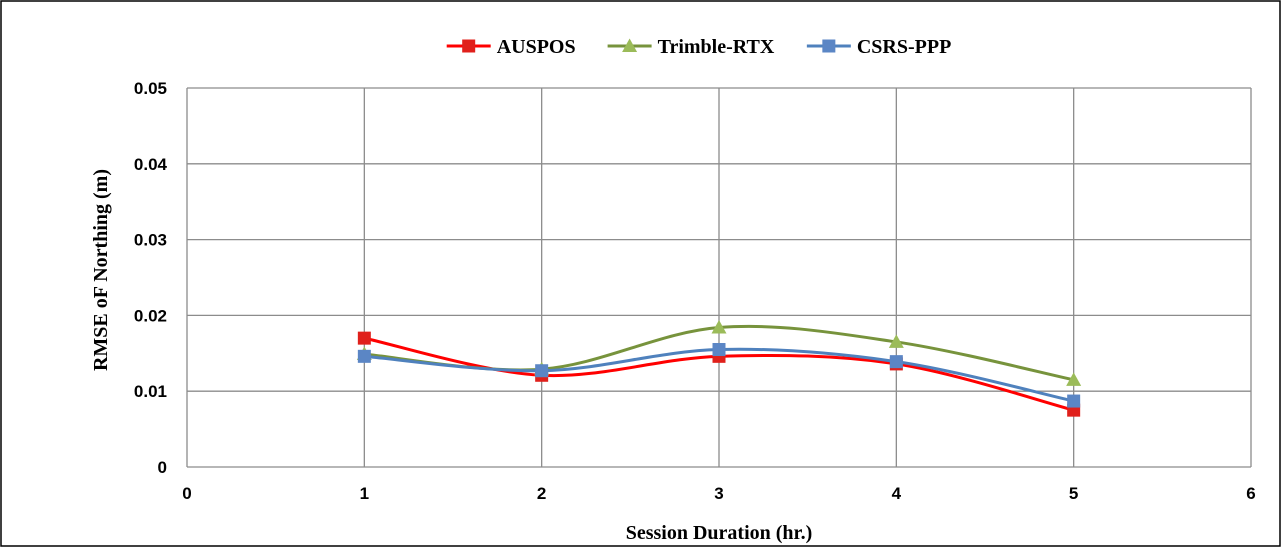 The image size is (1281, 547). What do you see at coordinates (719, 533) in the screenshot?
I see `x-axis-title: Session Duration (hr.)` at bounding box center [719, 533].